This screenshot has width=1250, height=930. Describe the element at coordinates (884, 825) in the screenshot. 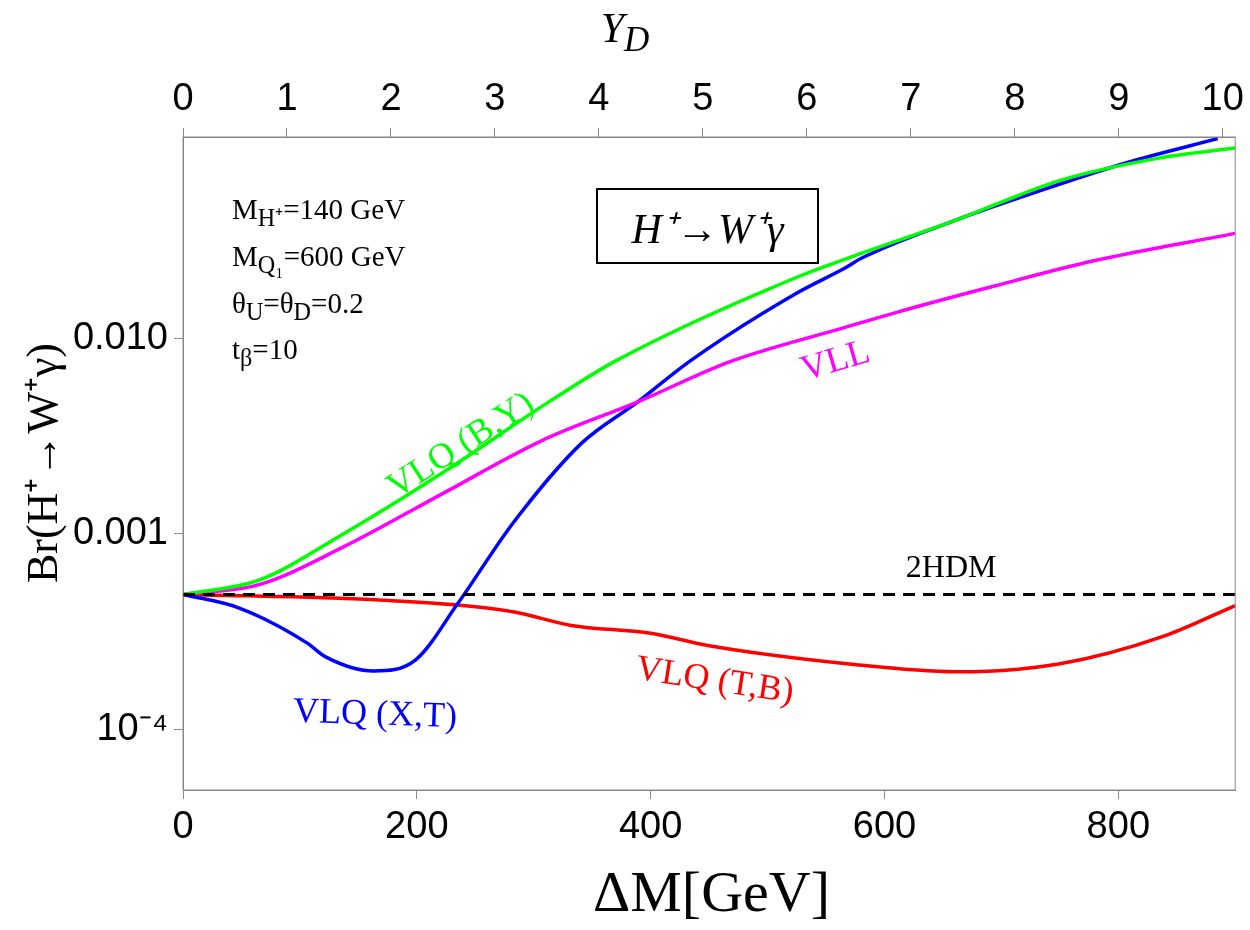

I see `x-tick-label: 600` at that location.